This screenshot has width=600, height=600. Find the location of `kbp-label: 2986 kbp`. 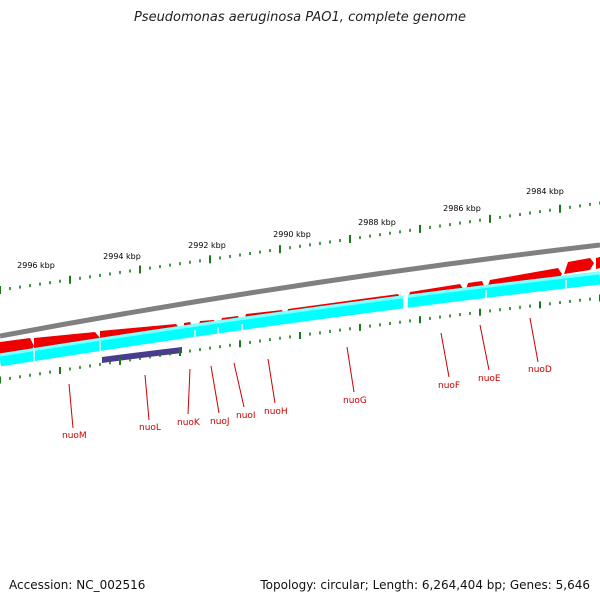

kbp-label: 2986 kbp is located at coordinates (462, 208).